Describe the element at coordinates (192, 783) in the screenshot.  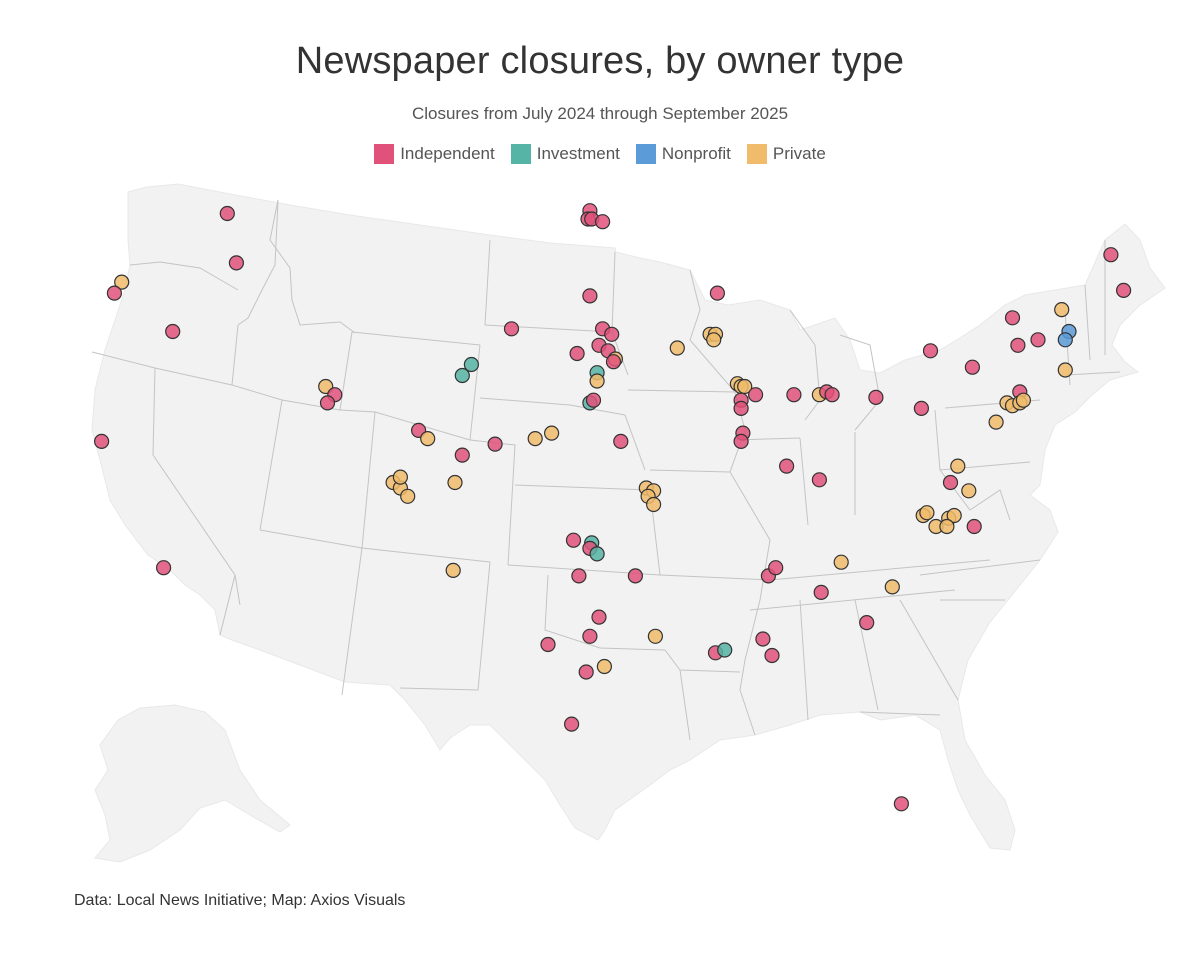
I see `alaska-land` at that location.